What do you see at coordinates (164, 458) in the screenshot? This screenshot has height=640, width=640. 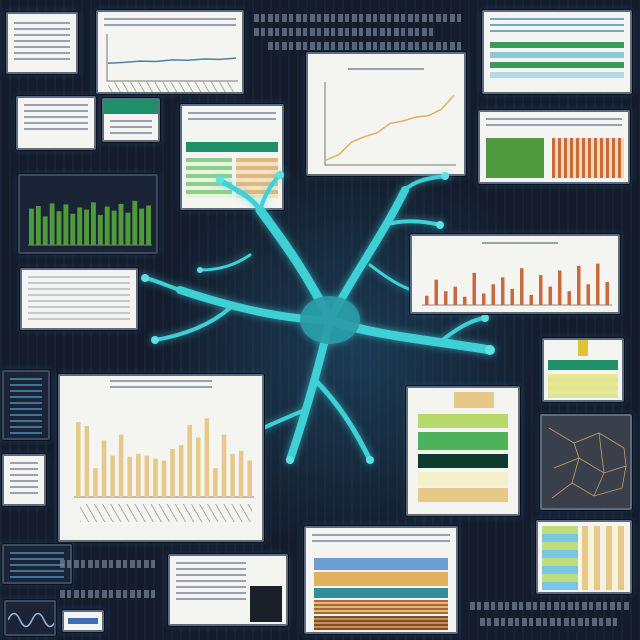 I see `bar-chart-main` at bounding box center [164, 458].